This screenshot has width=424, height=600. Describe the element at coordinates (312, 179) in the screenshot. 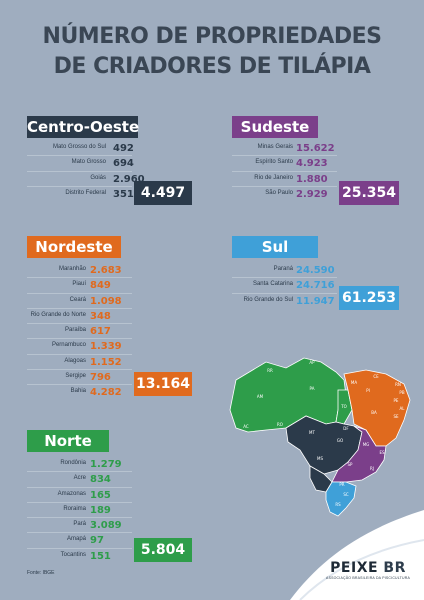

I see `state-value: 1.880` at that location.